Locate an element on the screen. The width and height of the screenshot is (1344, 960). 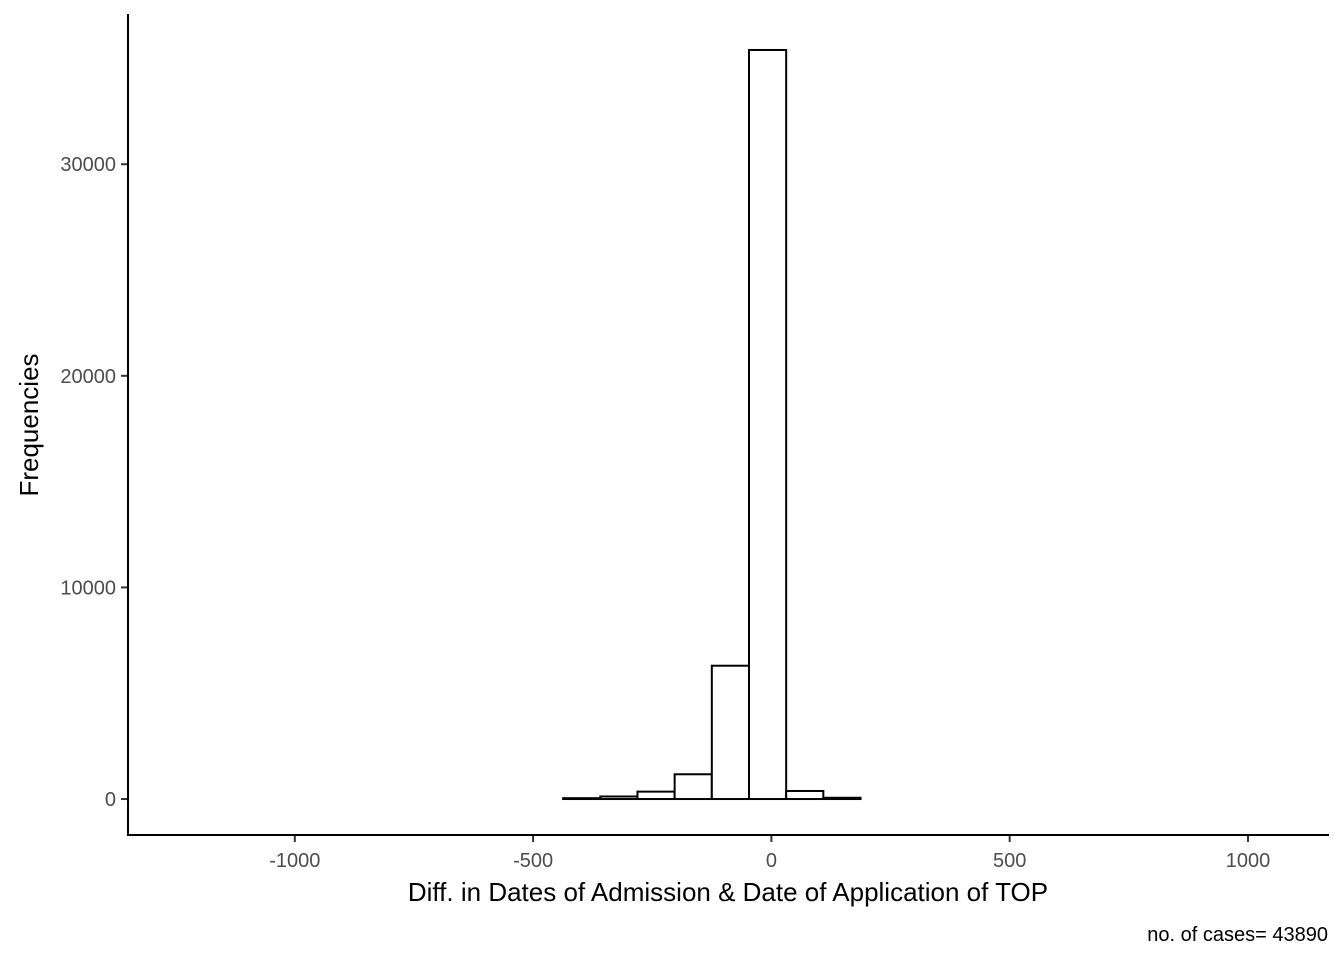
x-axis-ticks: -1000 -500 0 500 1000 is located at coordinates (769, 853).